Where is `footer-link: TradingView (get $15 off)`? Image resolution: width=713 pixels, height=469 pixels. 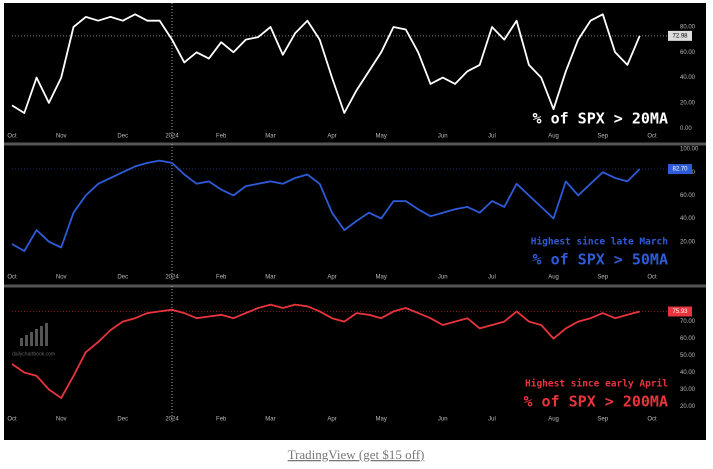
footer-link: TradingView (get $15 off) is located at coordinates (356, 454).